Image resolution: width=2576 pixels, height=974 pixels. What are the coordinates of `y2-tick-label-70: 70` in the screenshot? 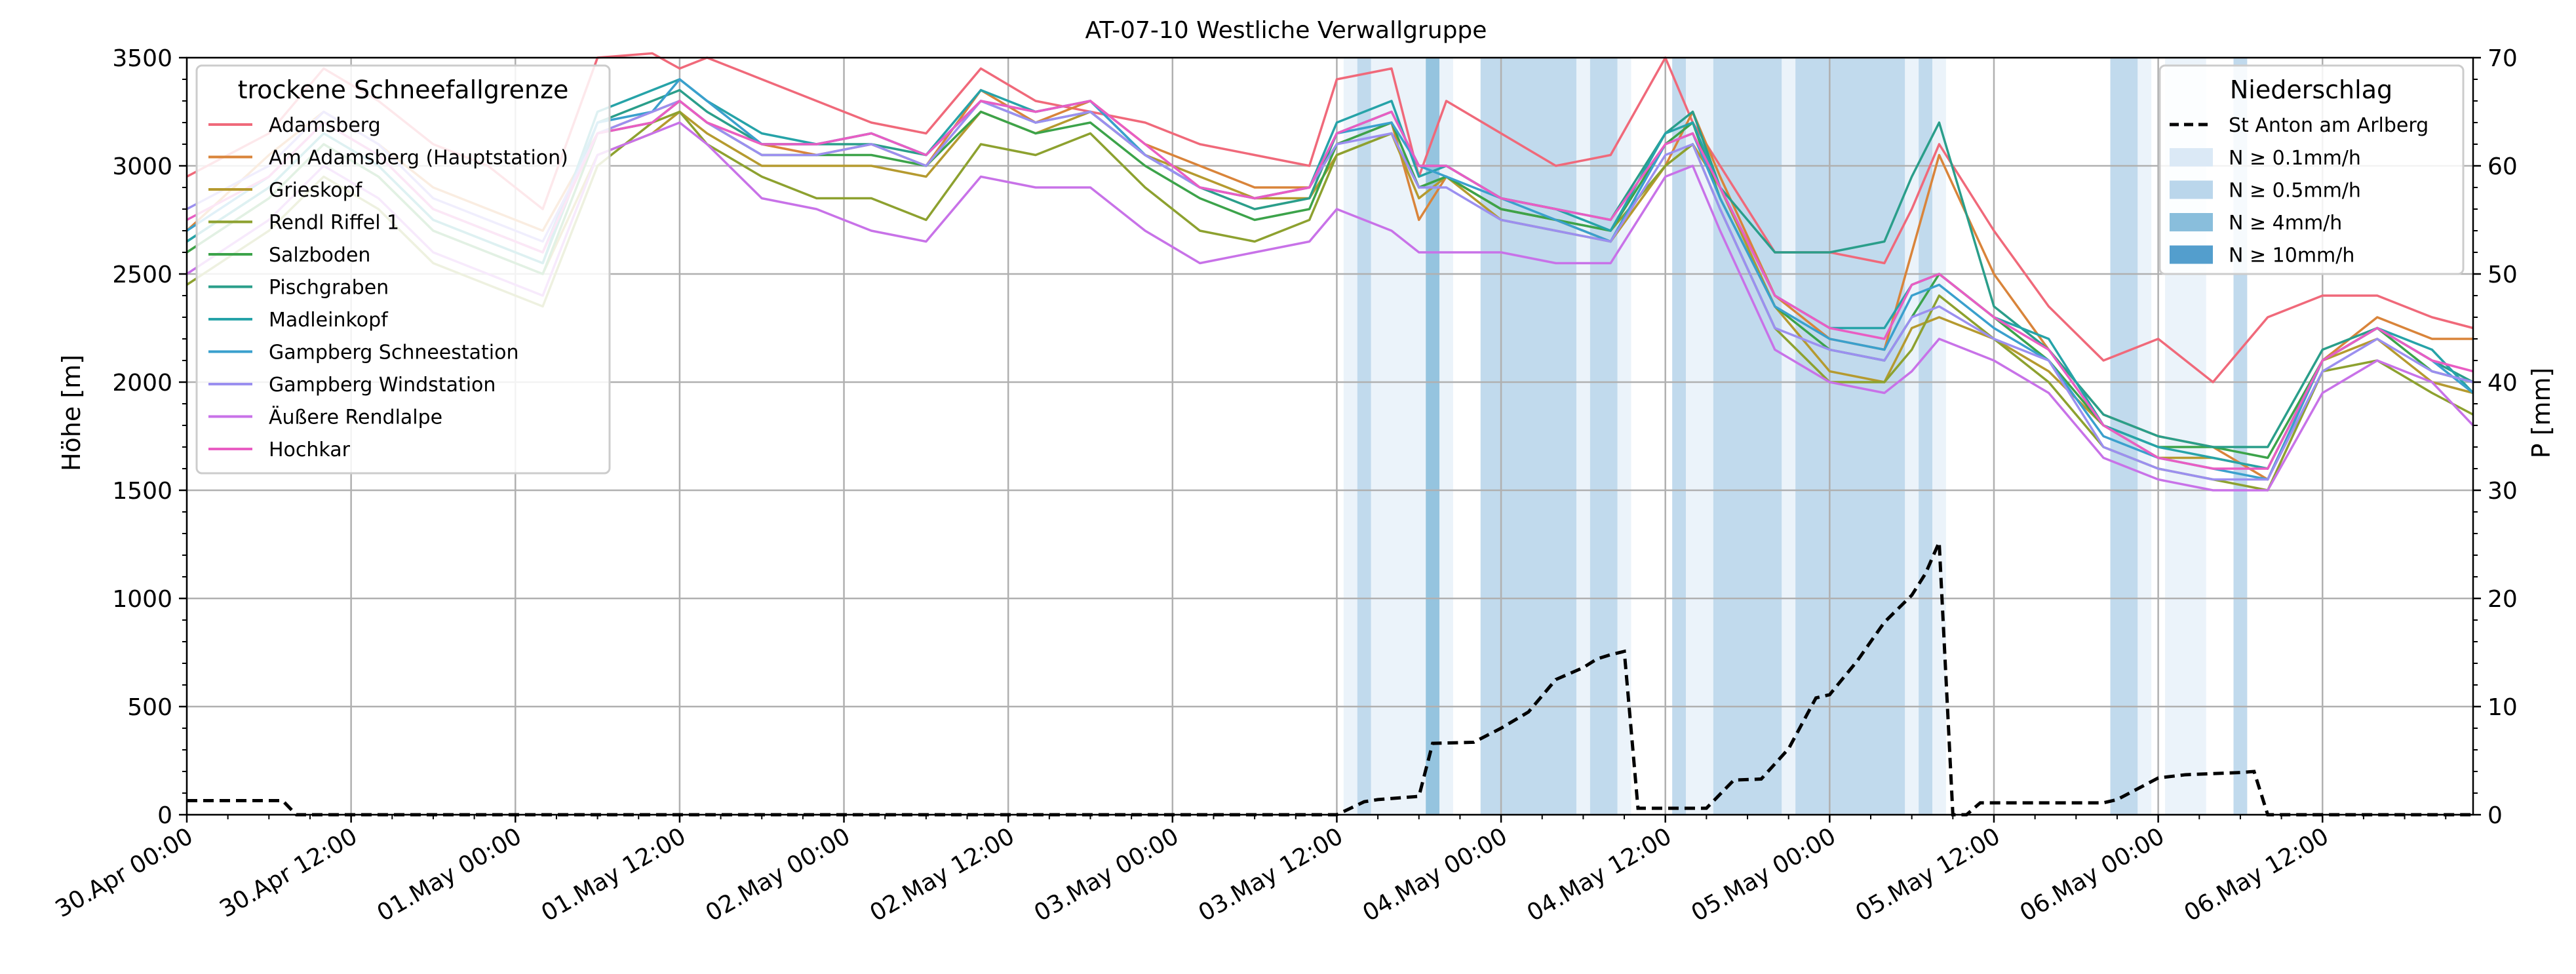 It's located at (2503, 59).